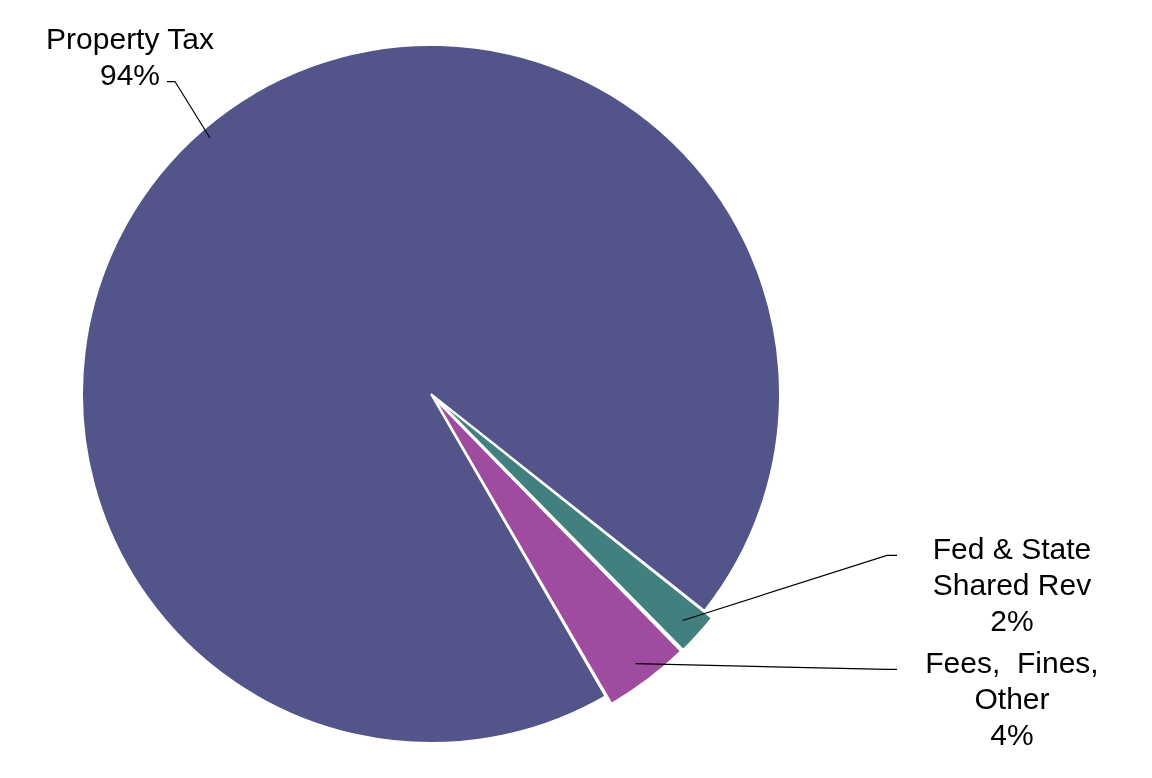 The height and width of the screenshot is (778, 1152). Describe the element at coordinates (1012, 680) in the screenshot. I see `slice-label: Fees, Fines, Other` at that location.